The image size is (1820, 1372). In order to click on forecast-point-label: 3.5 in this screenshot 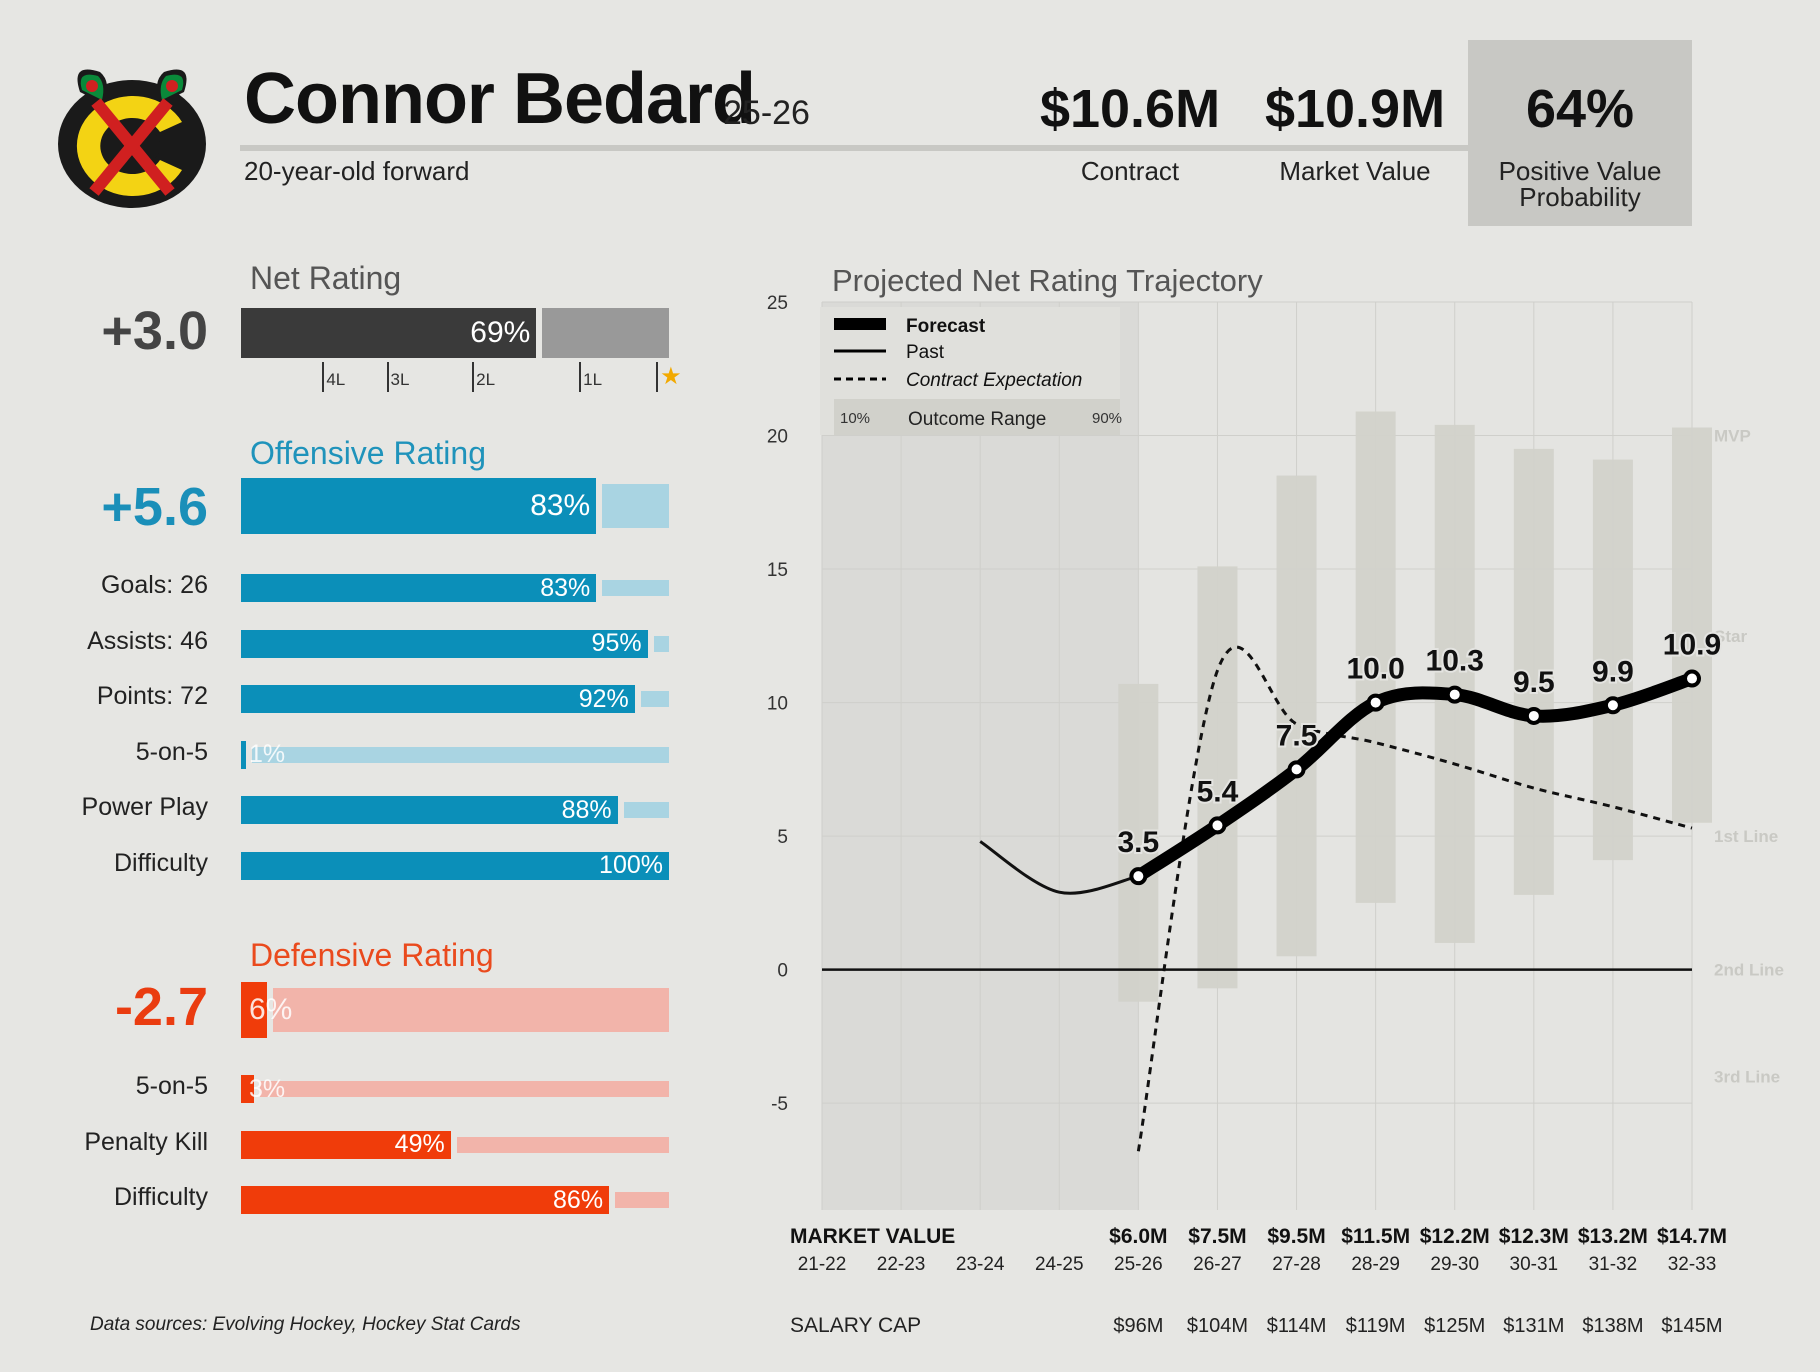, I will do `click(1139, 842)`.